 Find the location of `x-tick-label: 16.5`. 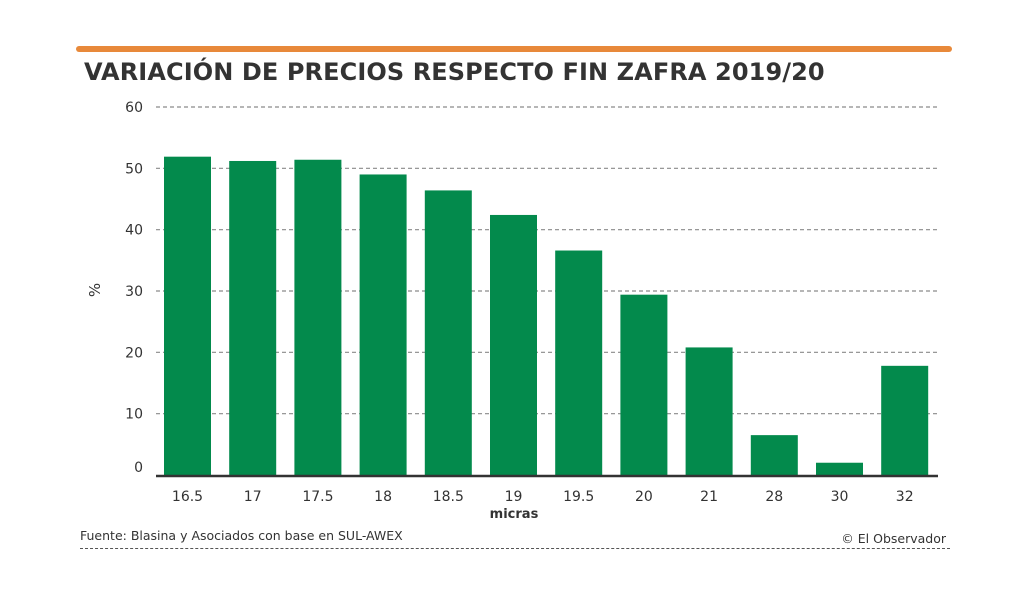

x-tick-label: 16.5 is located at coordinates (187, 497).